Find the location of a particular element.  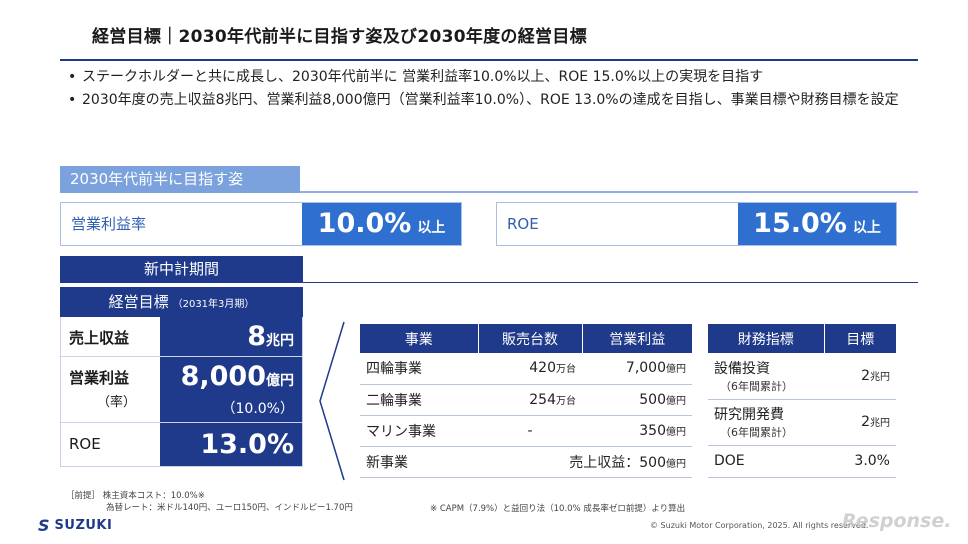

table-row: 新事業 売上収益：500億円 is located at coordinates (526, 462).